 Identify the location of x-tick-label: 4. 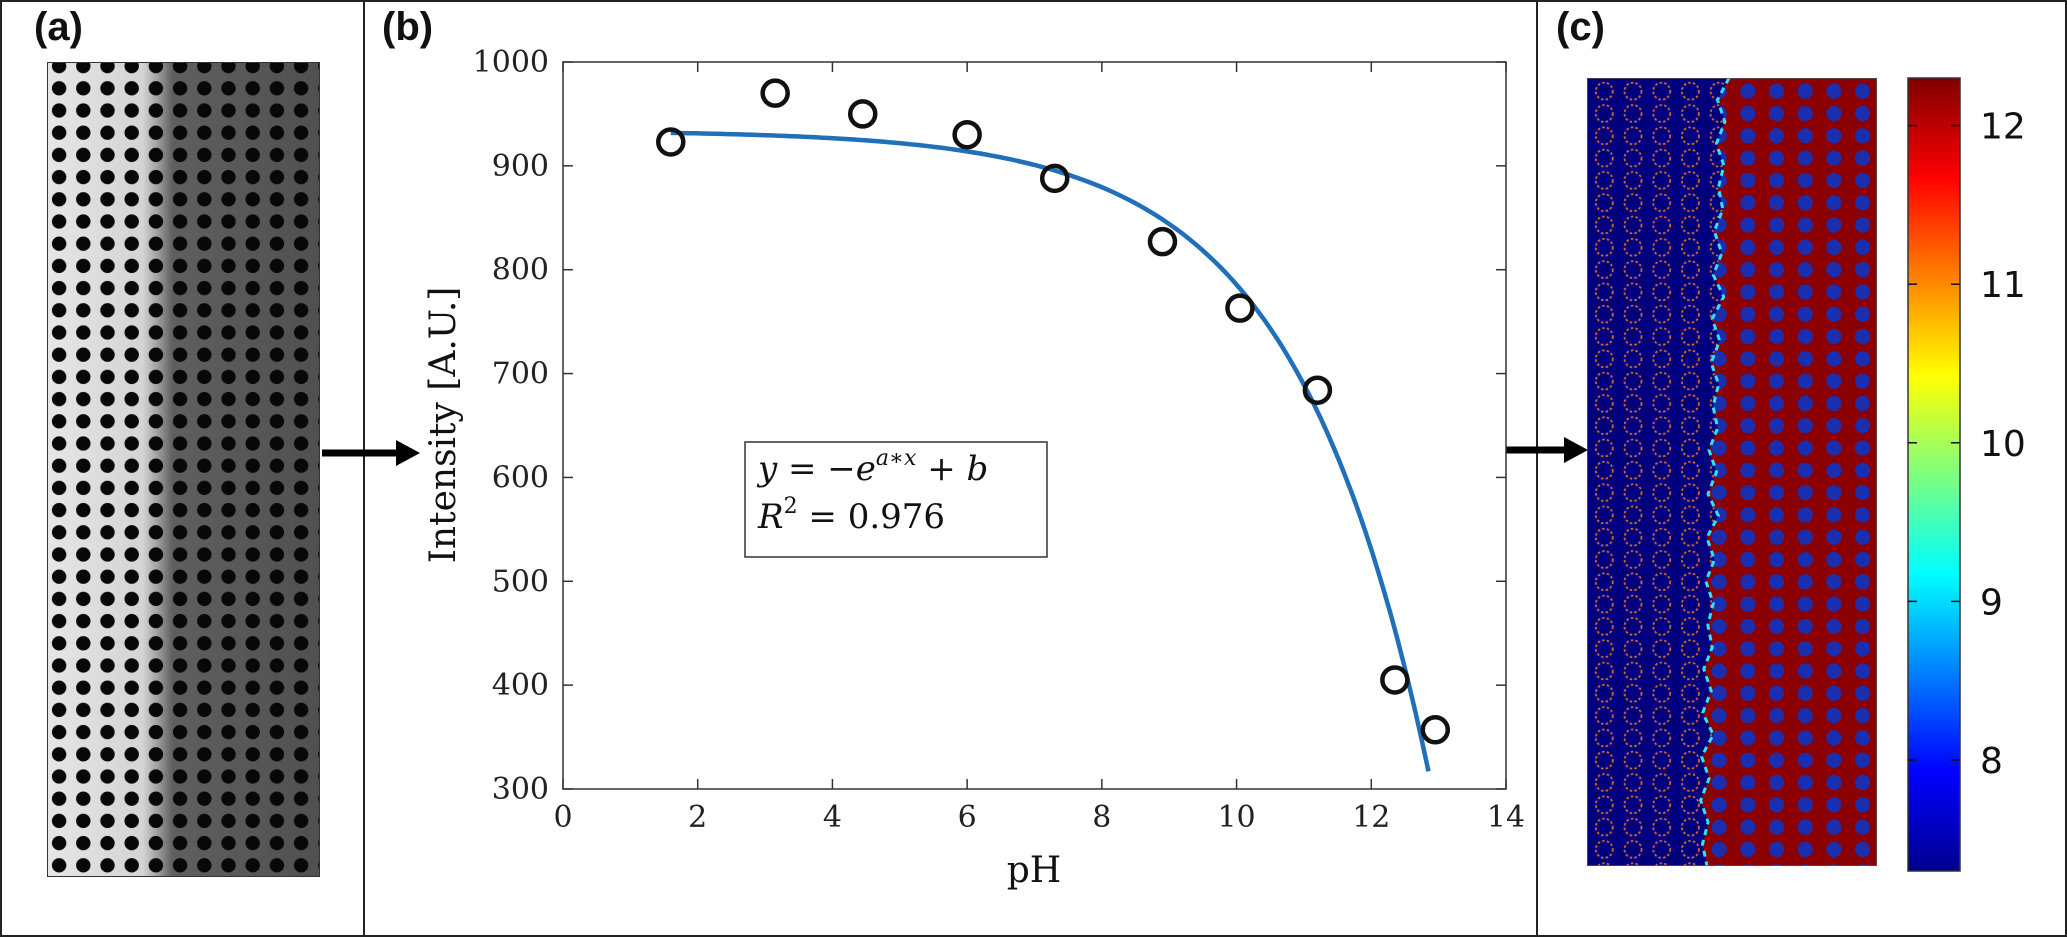
(832, 817).